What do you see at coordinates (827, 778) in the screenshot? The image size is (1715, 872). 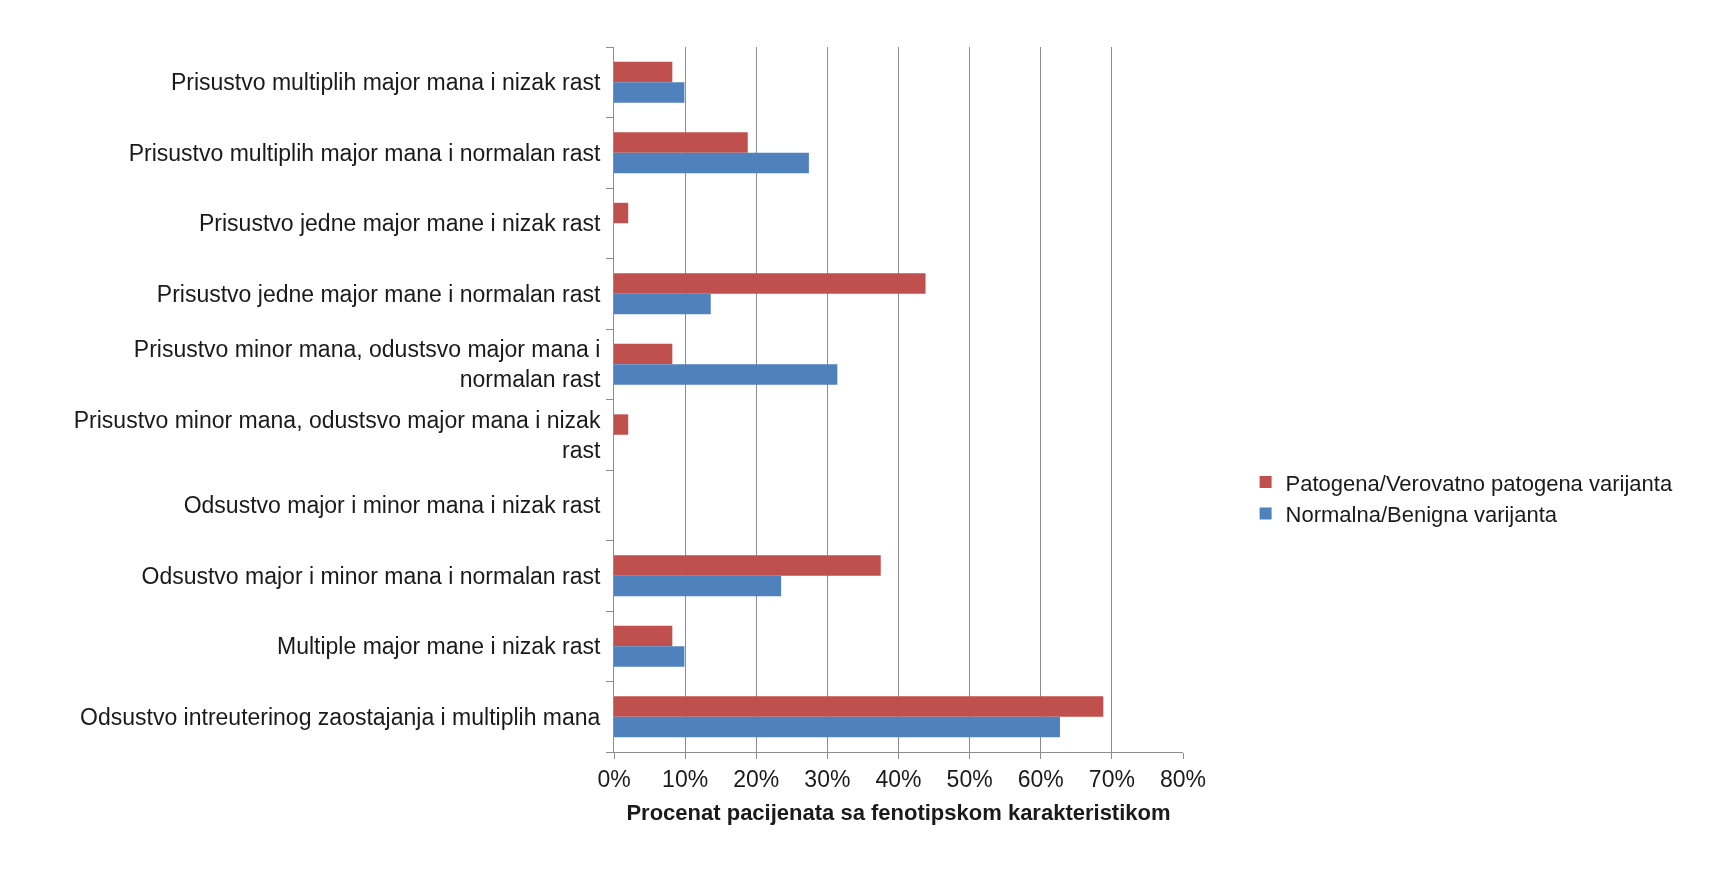 I see `x-tick-label: 30%` at bounding box center [827, 778].